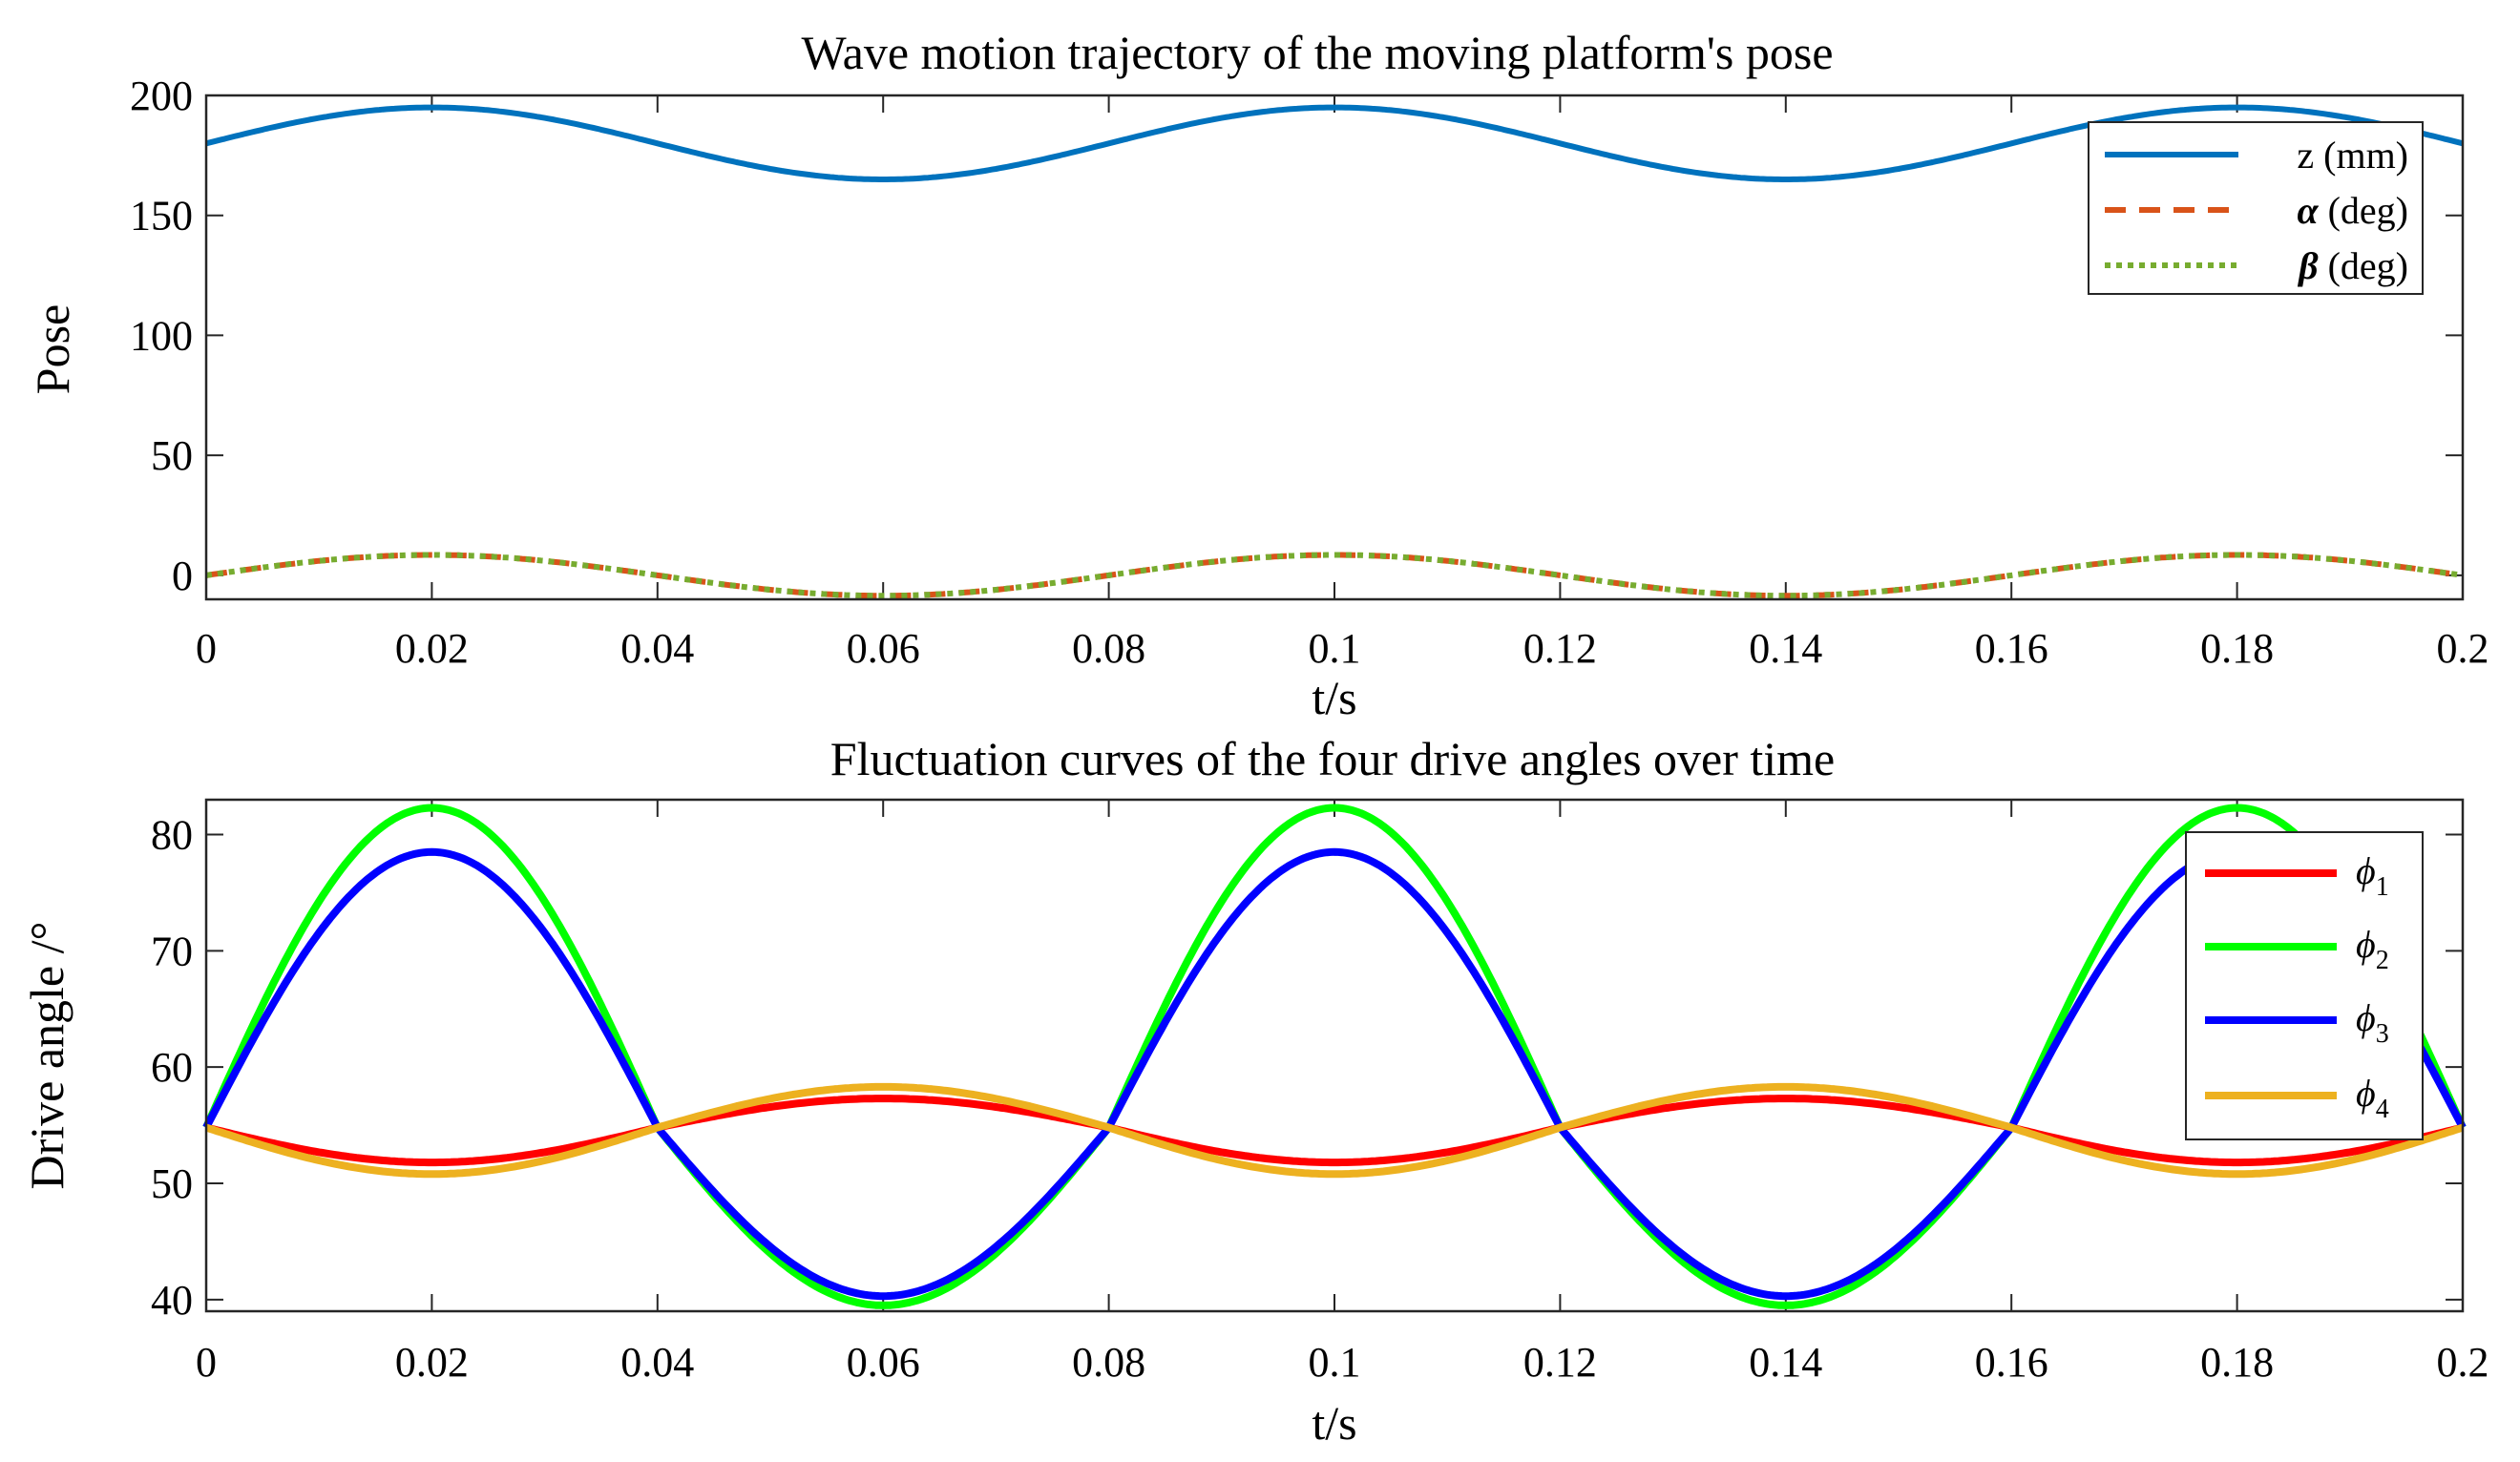  Describe the element at coordinates (162, 96) in the screenshot. I see `y-tick-label: 200` at that location.